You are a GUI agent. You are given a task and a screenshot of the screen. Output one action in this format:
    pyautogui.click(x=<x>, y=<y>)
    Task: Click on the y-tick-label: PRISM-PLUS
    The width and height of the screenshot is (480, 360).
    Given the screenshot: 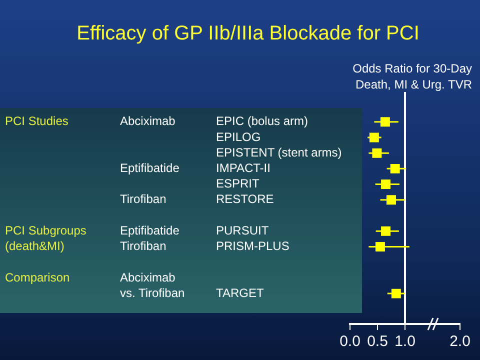 What is the action you would take?
    pyautogui.click(x=253, y=246)
    